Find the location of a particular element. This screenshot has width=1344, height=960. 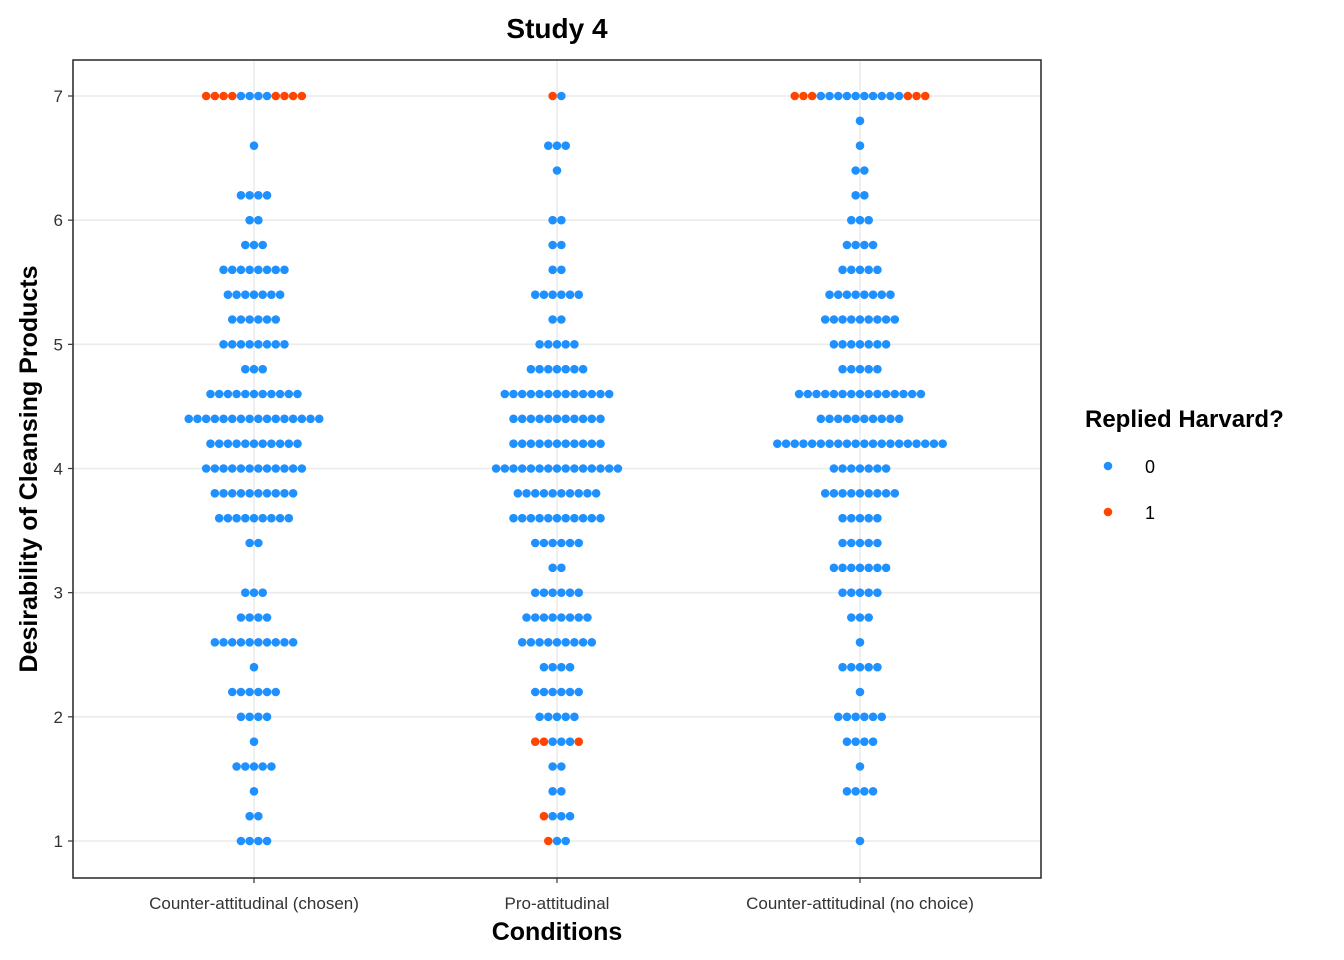

y-tick-label: 4 is located at coordinates (58, 469).